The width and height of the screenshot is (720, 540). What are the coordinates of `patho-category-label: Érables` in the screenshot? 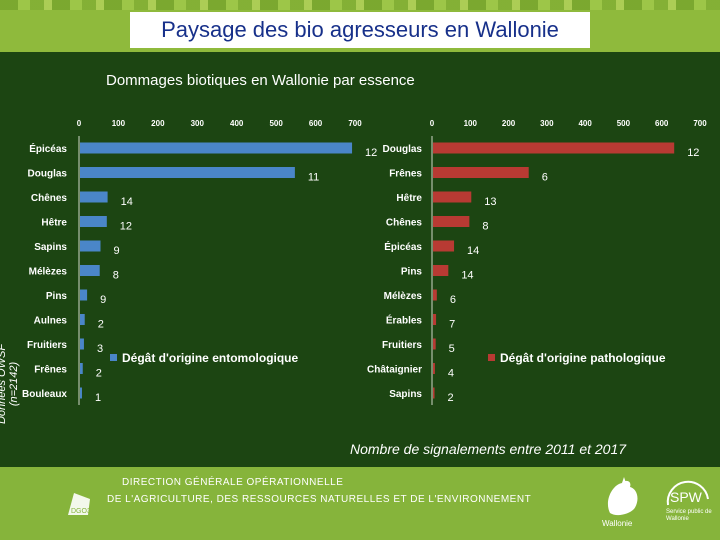 It's located at (404, 320).